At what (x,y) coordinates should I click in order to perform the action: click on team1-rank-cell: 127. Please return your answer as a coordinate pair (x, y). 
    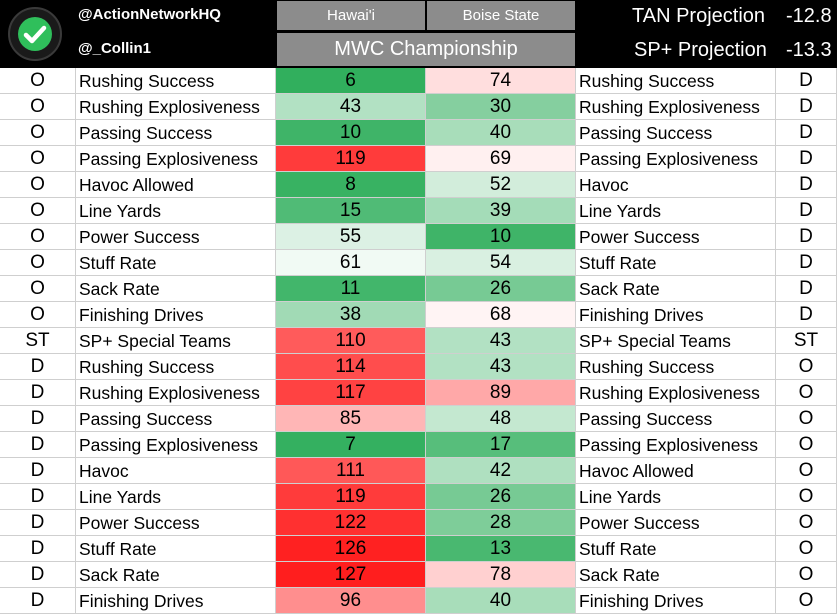
    Looking at the image, I should click on (351, 575).